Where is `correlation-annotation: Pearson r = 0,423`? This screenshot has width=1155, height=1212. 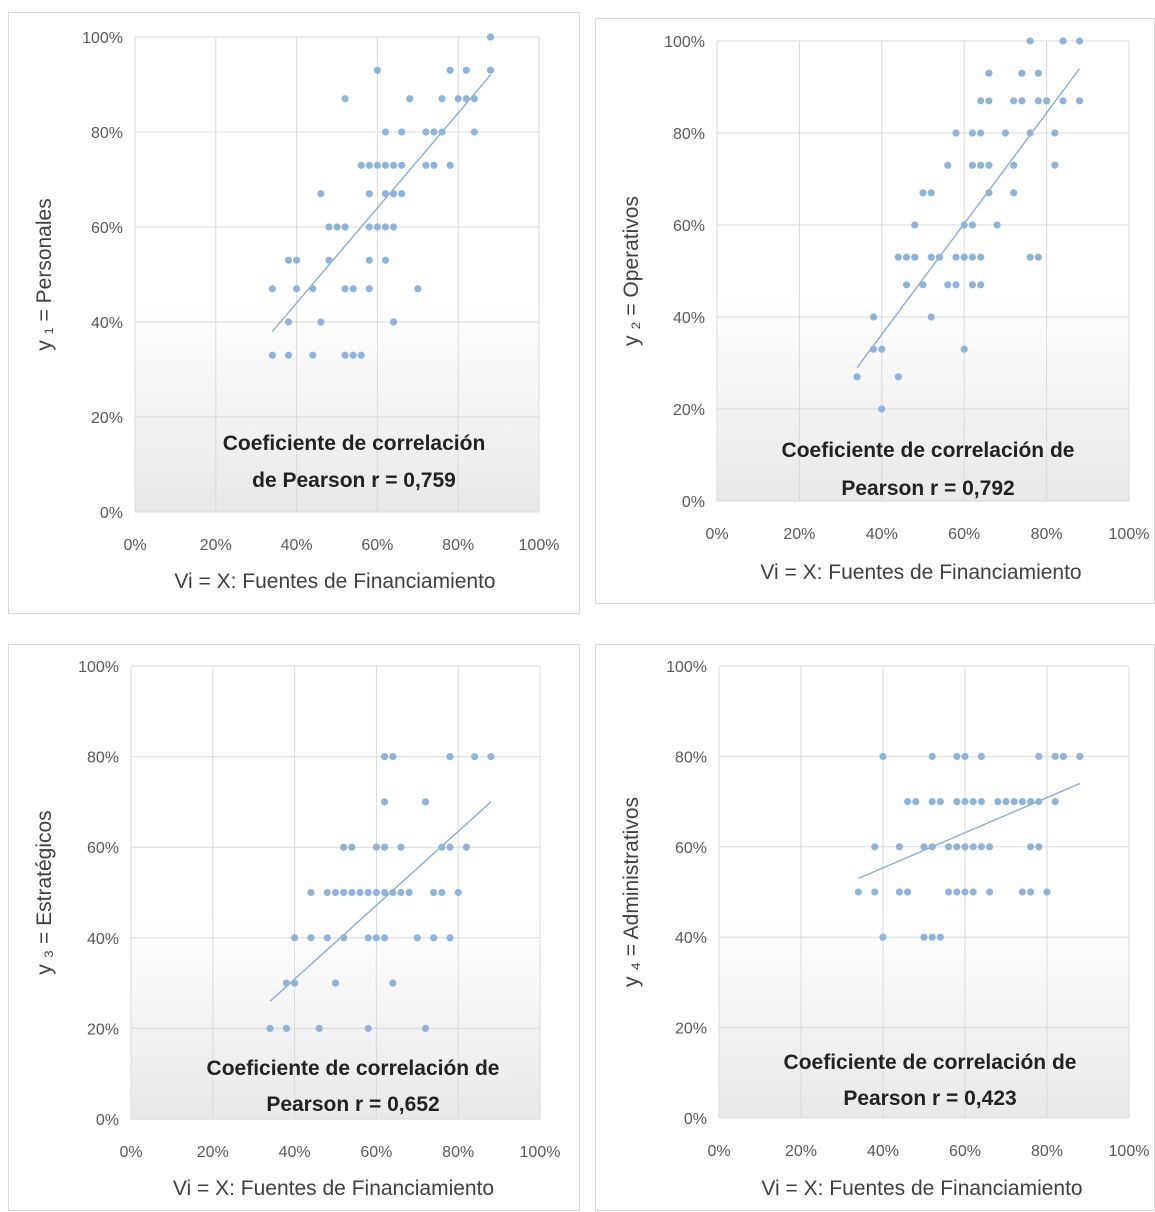
correlation-annotation: Pearson r = 0,423 is located at coordinates (929, 1098).